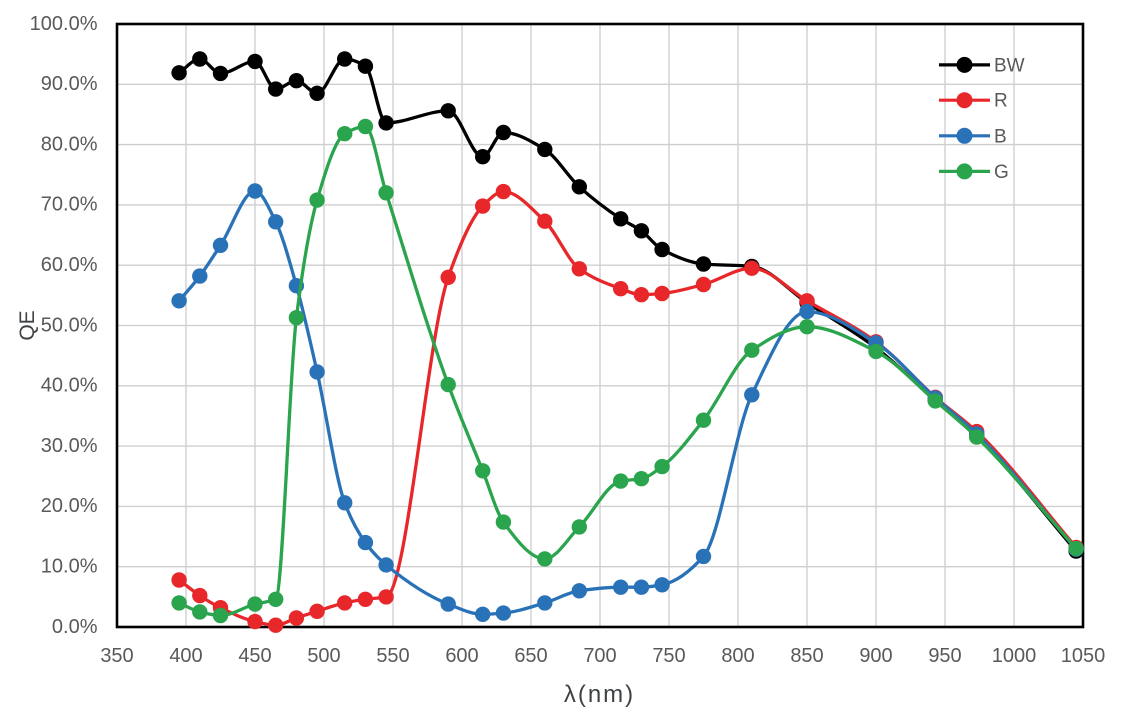  What do you see at coordinates (875, 656) in the screenshot?
I see `svg-text: 900` at bounding box center [875, 656].